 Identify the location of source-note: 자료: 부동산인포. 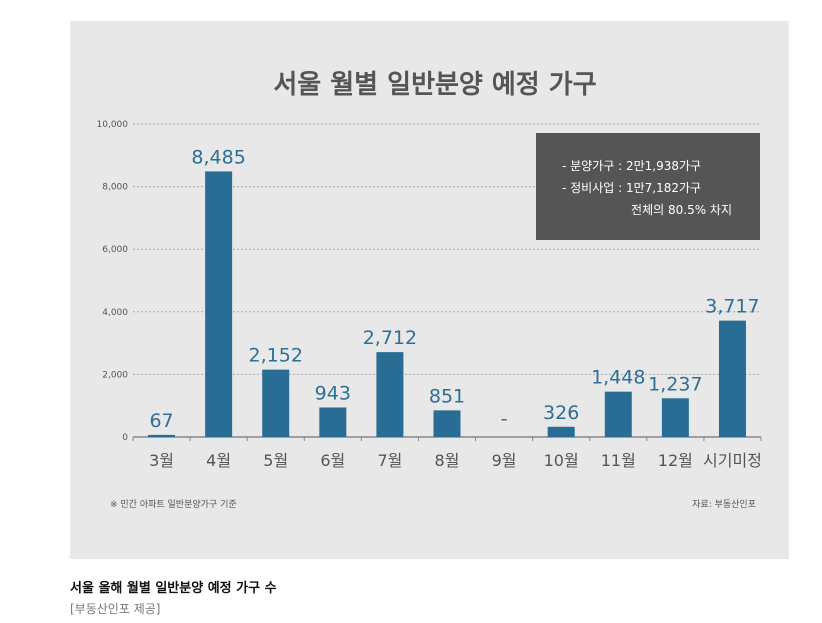
(724, 504).